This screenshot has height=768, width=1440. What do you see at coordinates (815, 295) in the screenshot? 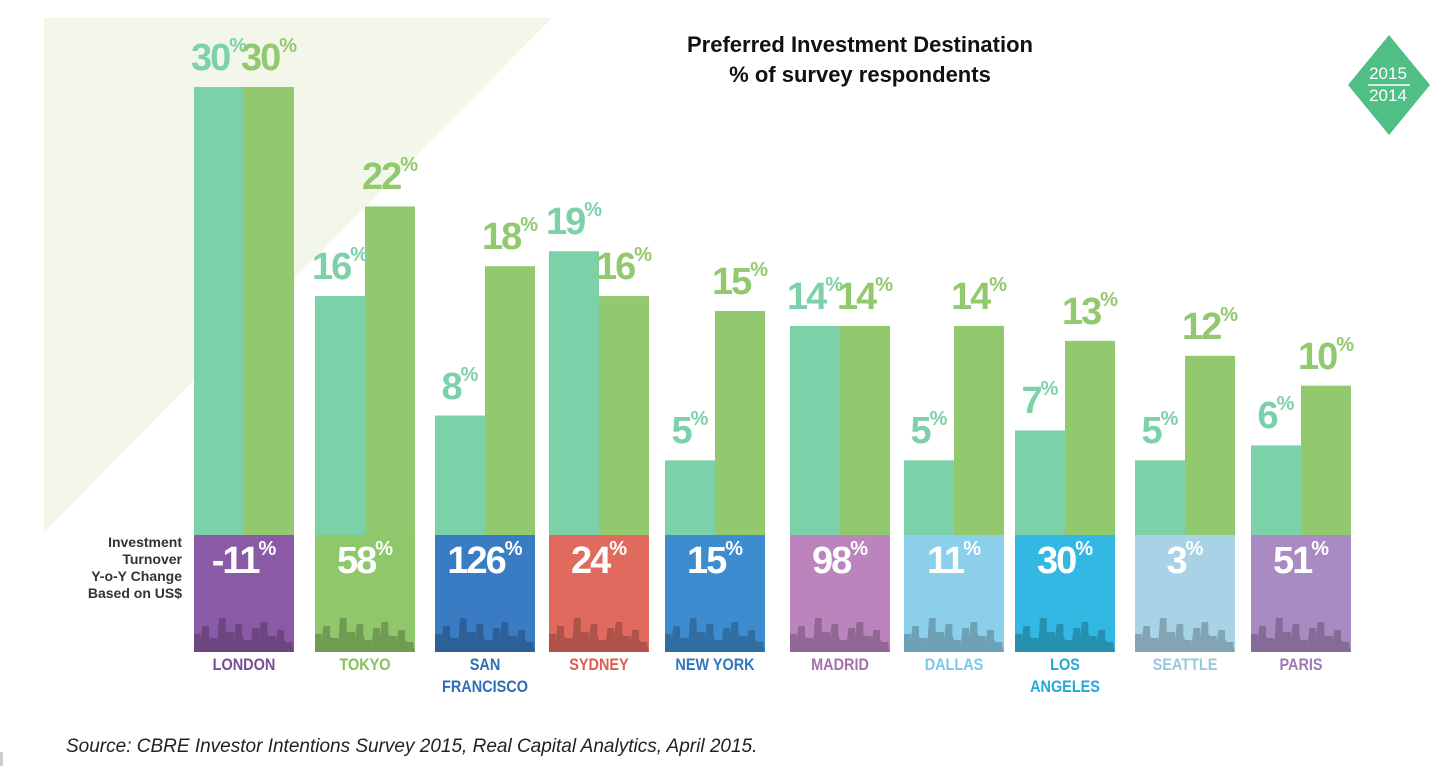
I see `bar-value-label-2015: 14%` at bounding box center [815, 295].